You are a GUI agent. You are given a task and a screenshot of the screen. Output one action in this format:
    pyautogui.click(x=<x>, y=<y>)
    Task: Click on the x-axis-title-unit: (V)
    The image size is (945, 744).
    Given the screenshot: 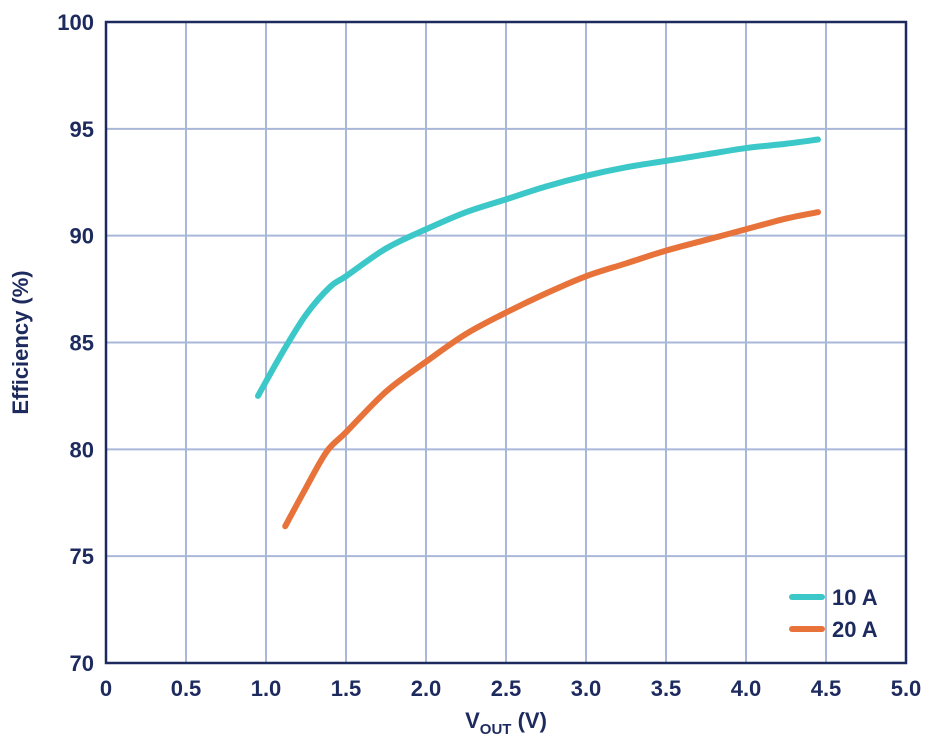 What is the action you would take?
    pyautogui.click(x=528, y=720)
    